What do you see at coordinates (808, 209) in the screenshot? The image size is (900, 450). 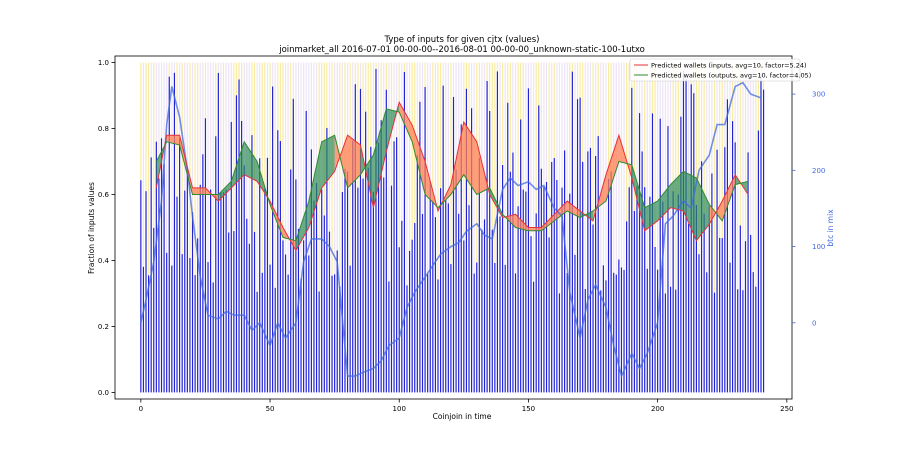 I see `y-axis-right: 0 100 200 300` at bounding box center [808, 209].